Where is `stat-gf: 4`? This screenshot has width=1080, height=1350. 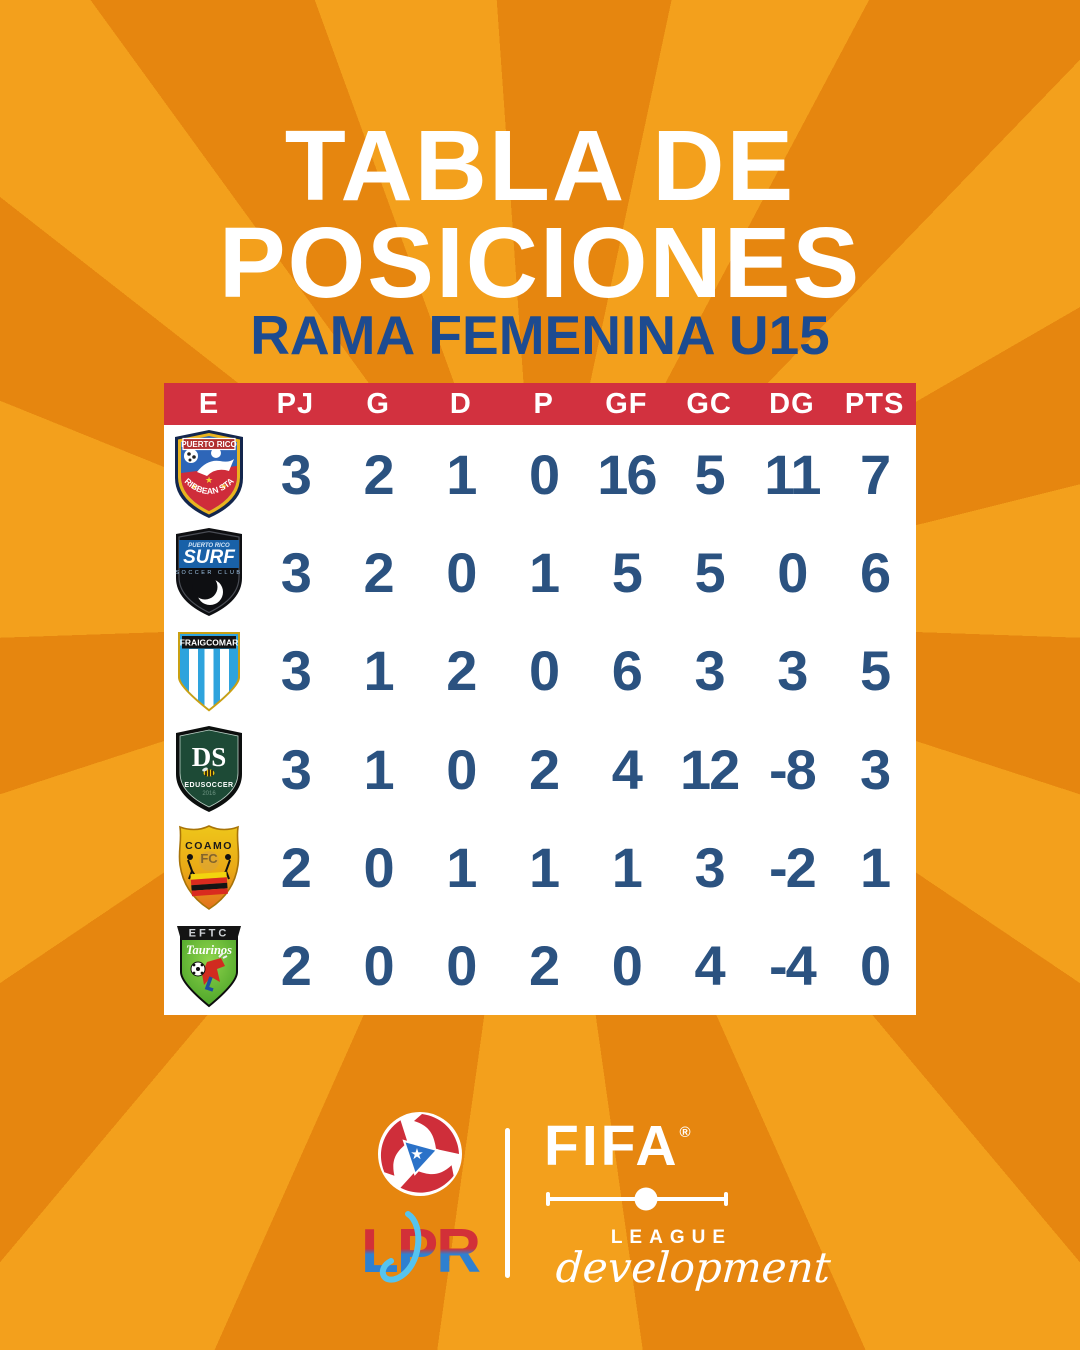
stat-gf: 4 is located at coordinates (627, 769).